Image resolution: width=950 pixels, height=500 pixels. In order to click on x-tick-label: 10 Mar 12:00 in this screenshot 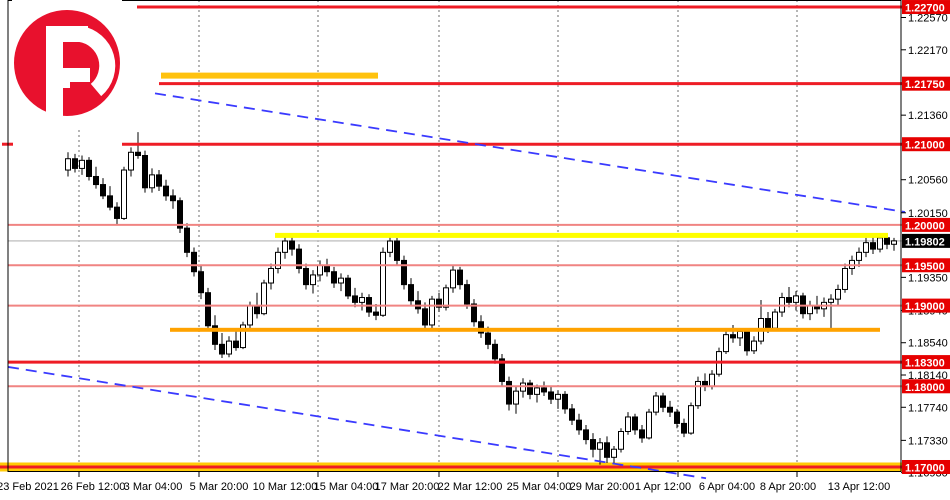, I will do `click(285, 487)`.